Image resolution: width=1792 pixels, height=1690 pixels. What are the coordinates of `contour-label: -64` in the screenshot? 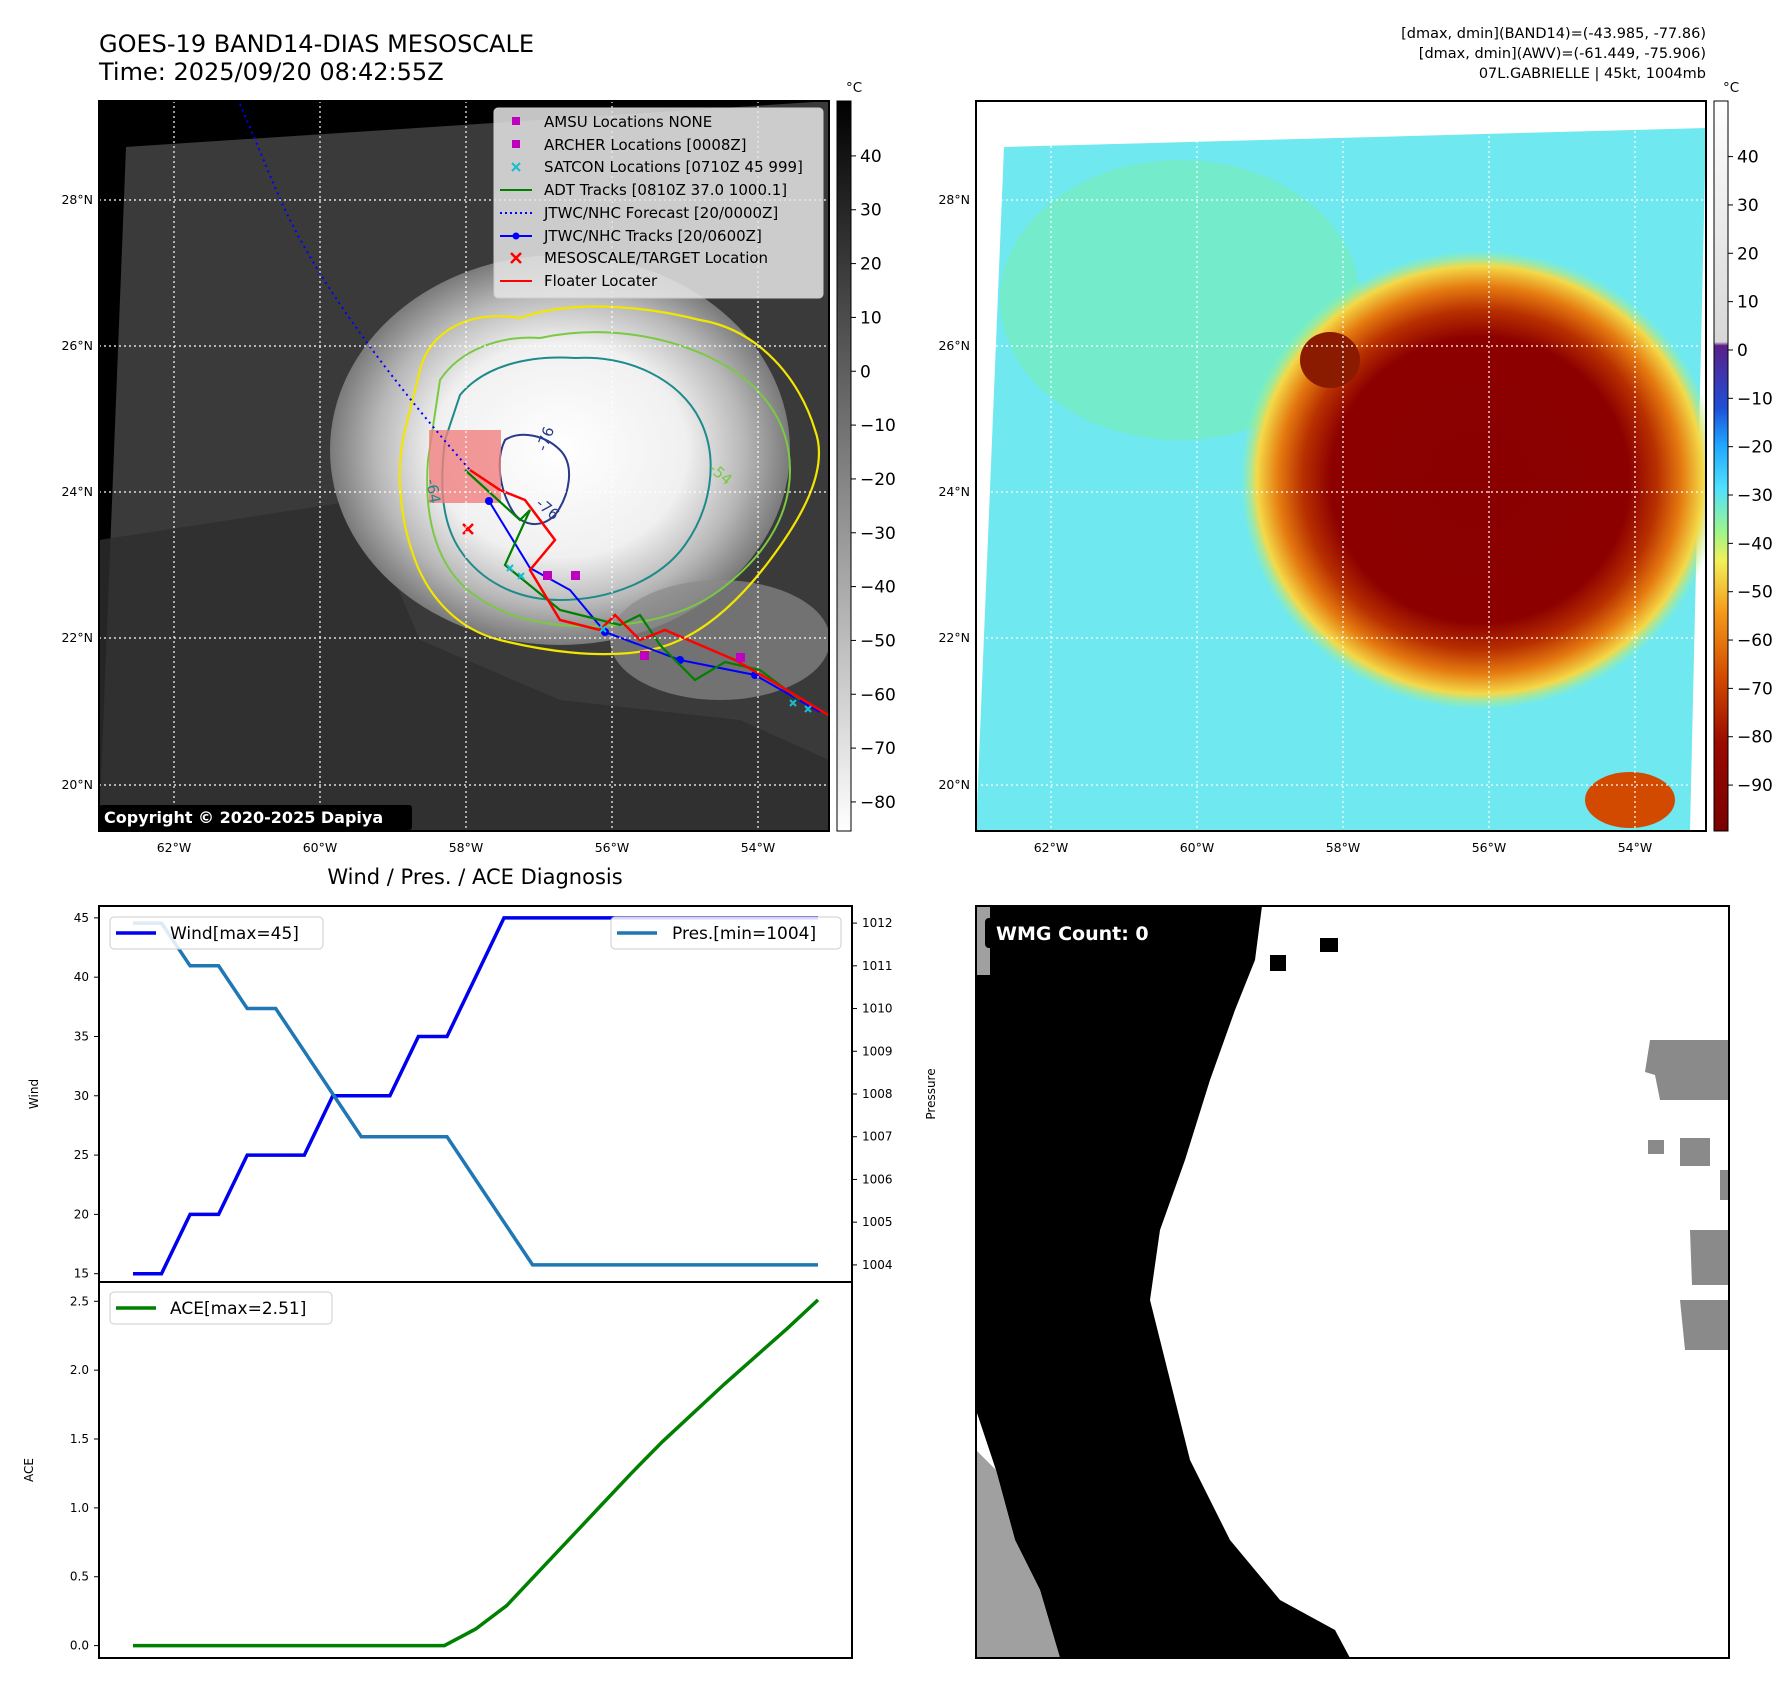 It's located at (433, 491).